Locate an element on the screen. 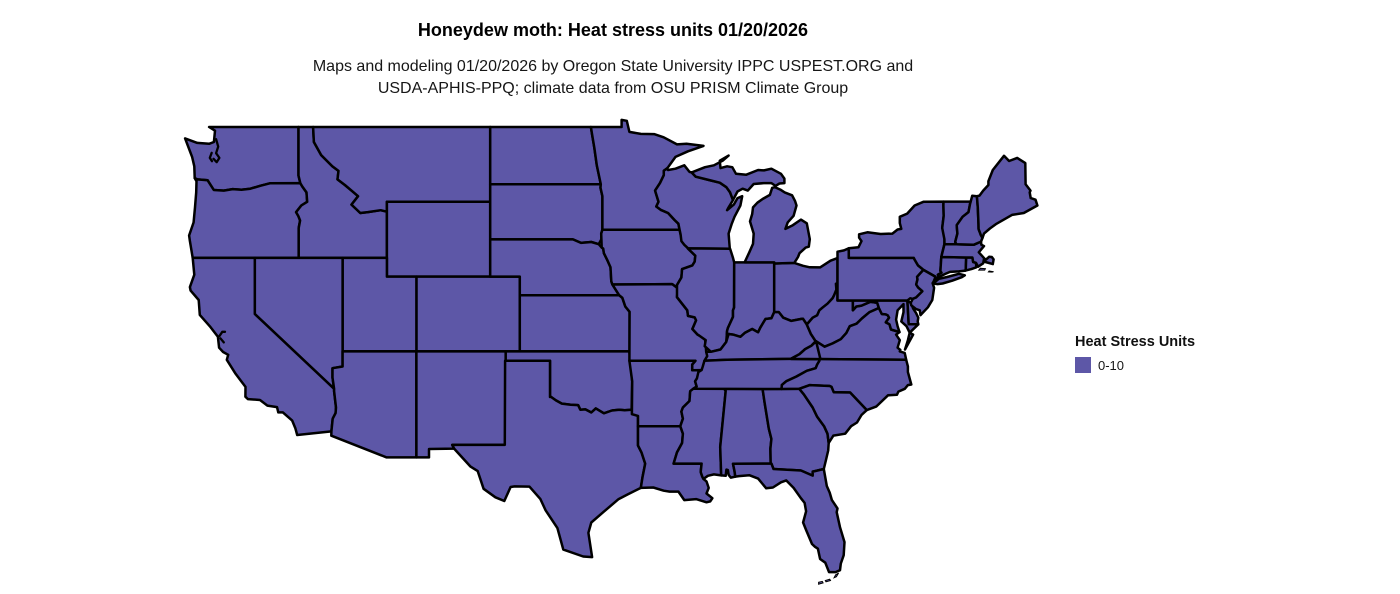 This screenshot has height=594, width=1400. state-maine is located at coordinates (1007, 197).